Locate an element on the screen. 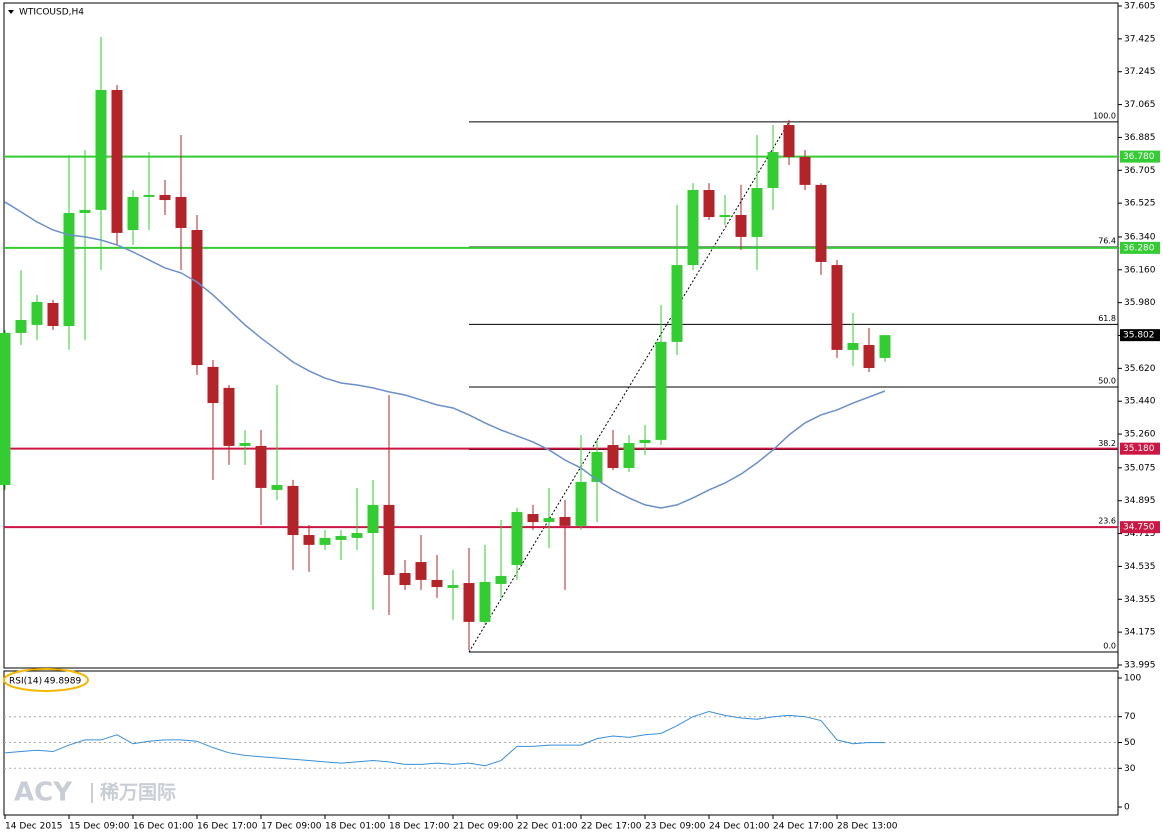 Image resolution: width=1163 pixels, height=839 pixels. price-tag-label: 36.280 is located at coordinates (1139, 248).